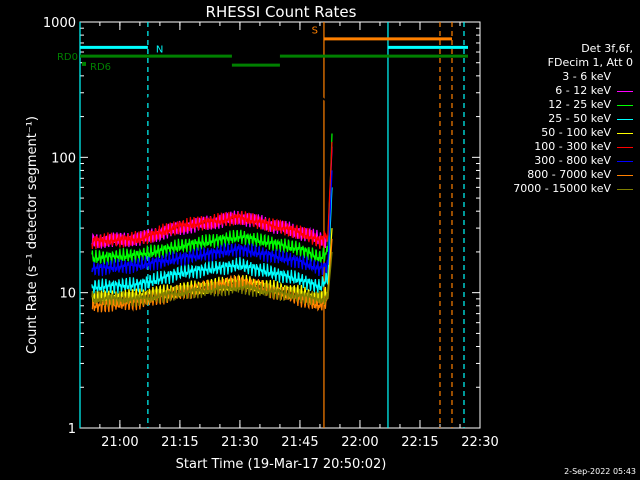 The height and width of the screenshot is (480, 640). Describe the element at coordinates (579, 118) in the screenshot. I see `legend-label-25-50-kev: 25 - 50 keV` at that location.